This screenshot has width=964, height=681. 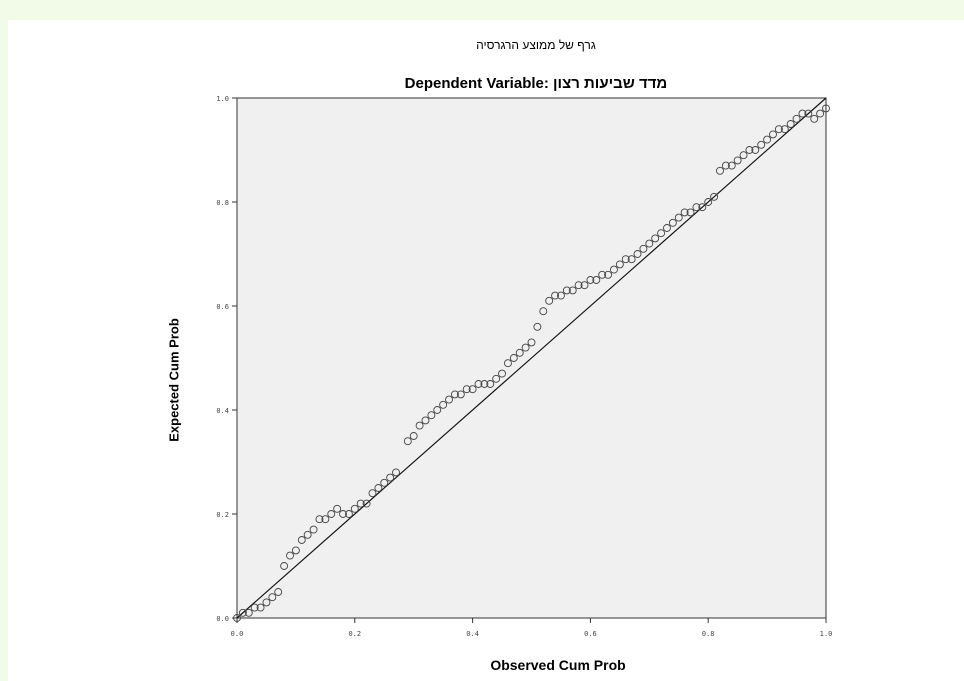 I want to click on y-tick-label: 1.0, so click(x=222, y=99).